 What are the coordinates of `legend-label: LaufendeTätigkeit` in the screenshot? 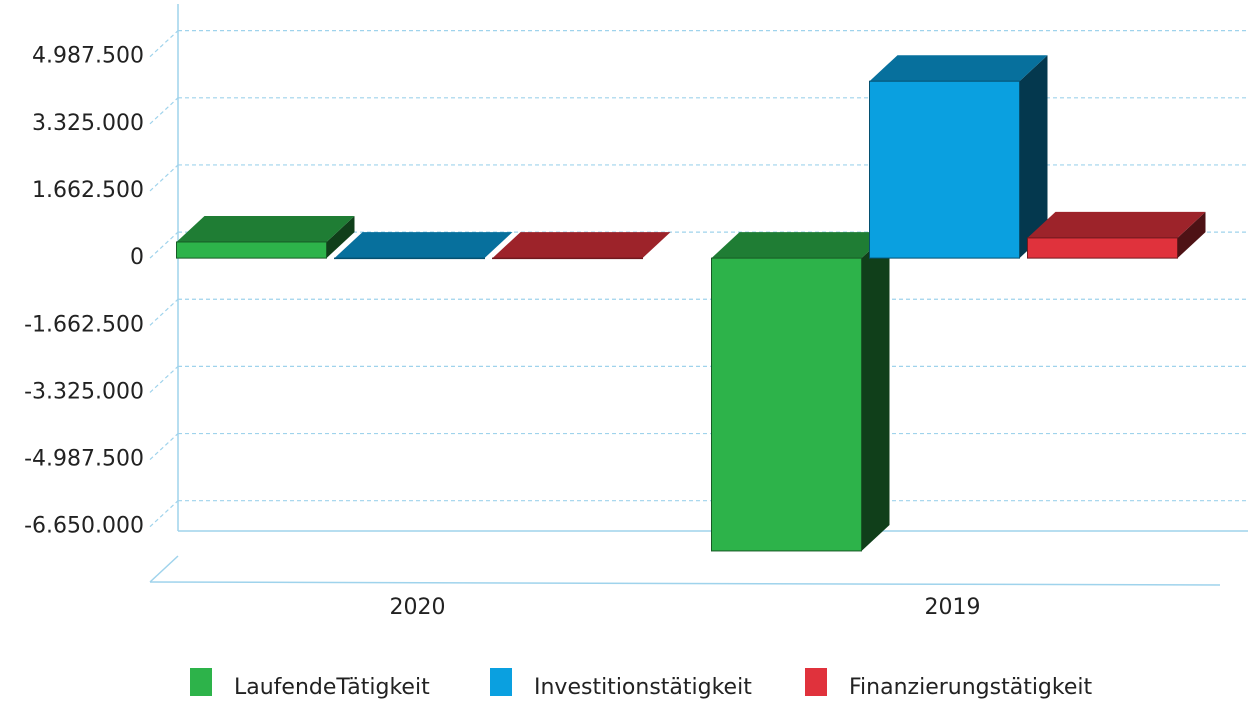 It's located at (332, 687).